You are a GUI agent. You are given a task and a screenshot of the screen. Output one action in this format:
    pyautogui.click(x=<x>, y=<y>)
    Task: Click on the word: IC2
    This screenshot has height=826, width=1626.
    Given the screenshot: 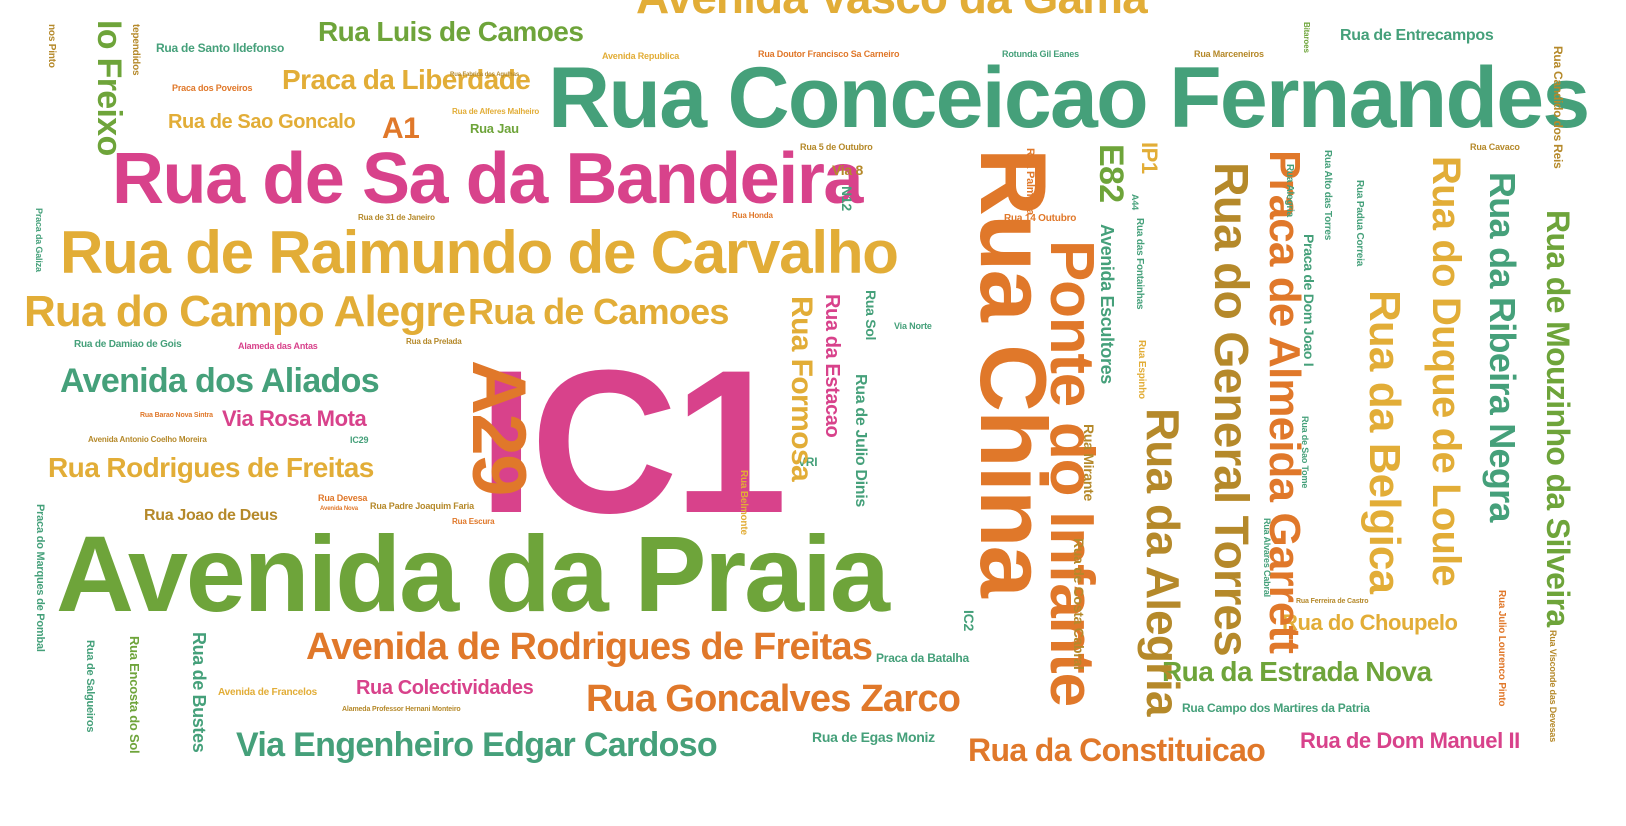 What is the action you would take?
    pyautogui.click(x=969, y=620)
    